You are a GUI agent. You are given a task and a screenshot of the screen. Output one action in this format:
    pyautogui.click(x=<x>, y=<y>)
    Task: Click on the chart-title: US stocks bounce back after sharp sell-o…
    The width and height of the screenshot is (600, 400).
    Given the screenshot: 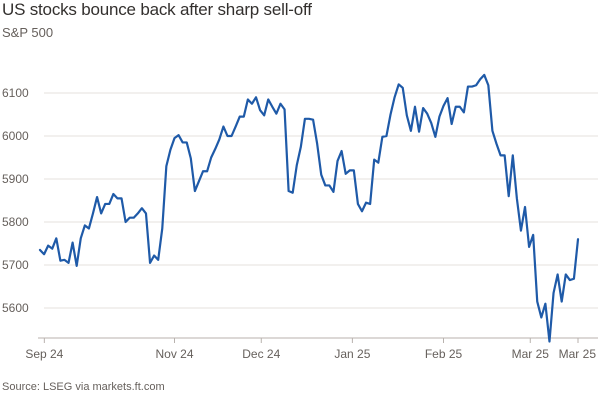 What is the action you would take?
    pyautogui.click(x=157, y=9)
    